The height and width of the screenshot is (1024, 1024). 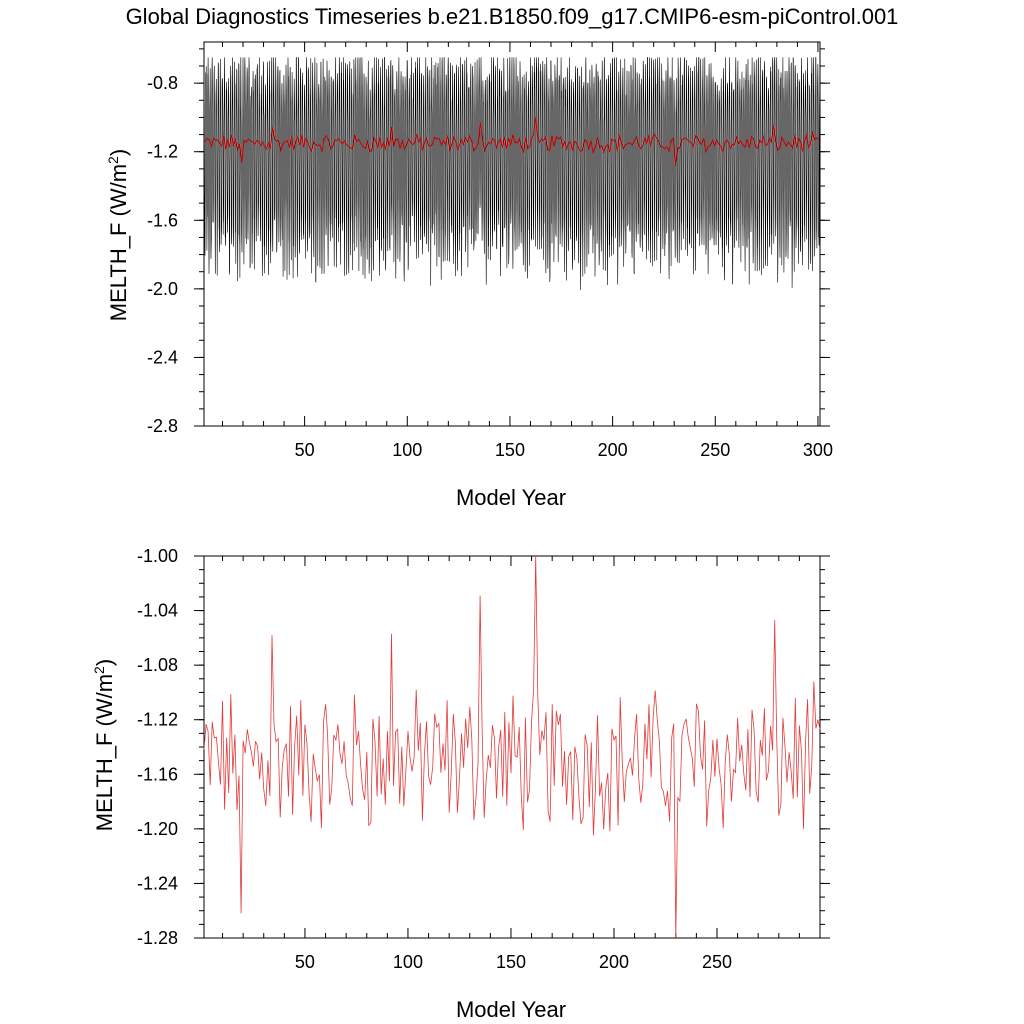 What do you see at coordinates (157, 774) in the screenshot?
I see `y-tick-label: -1.16` at bounding box center [157, 774].